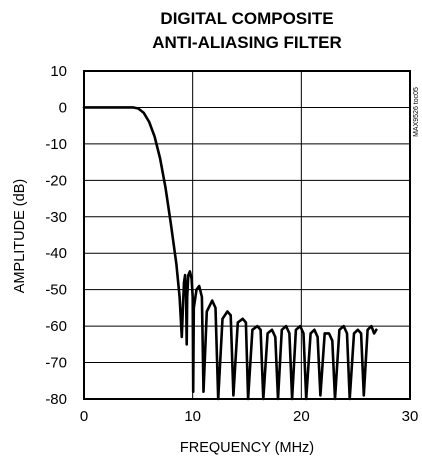 The image size is (422, 460). What do you see at coordinates (56, 326) in the screenshot?
I see `y-tick-label: -60` at bounding box center [56, 326].